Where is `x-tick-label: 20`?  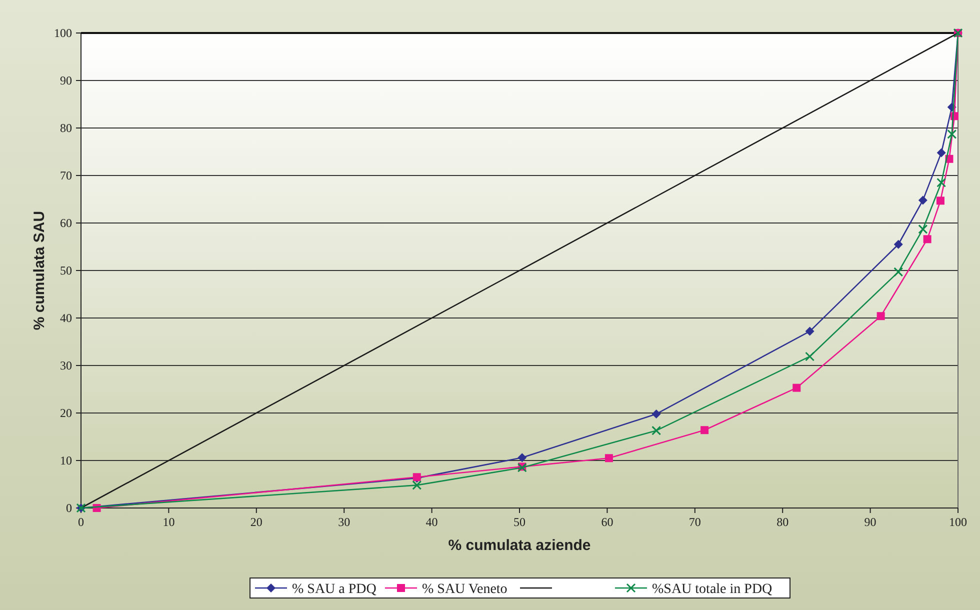
x-tick-label: 20 is located at coordinates (256, 522).